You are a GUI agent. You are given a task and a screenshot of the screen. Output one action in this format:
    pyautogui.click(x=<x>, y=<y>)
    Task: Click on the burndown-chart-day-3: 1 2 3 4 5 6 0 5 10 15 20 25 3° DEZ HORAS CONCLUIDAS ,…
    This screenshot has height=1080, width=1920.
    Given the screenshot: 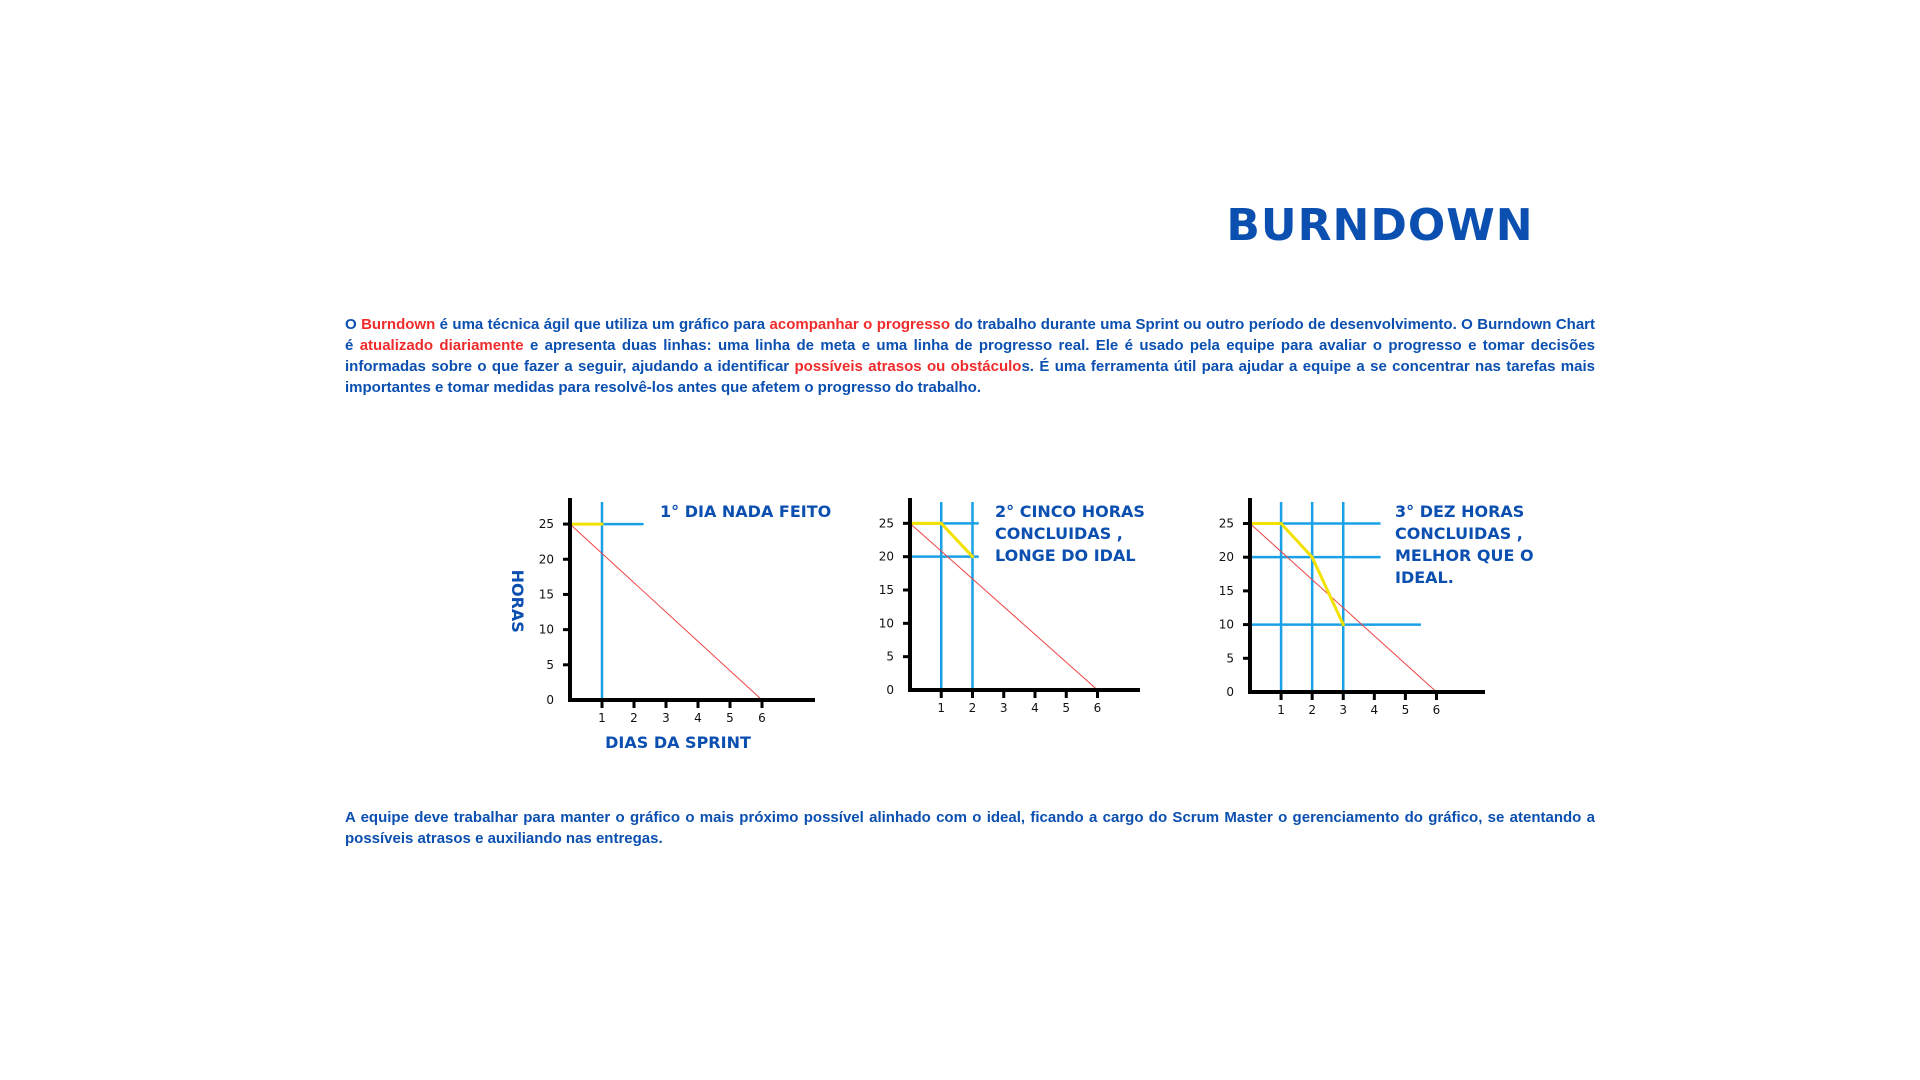 What is the action you would take?
    pyautogui.click(x=1376, y=607)
    